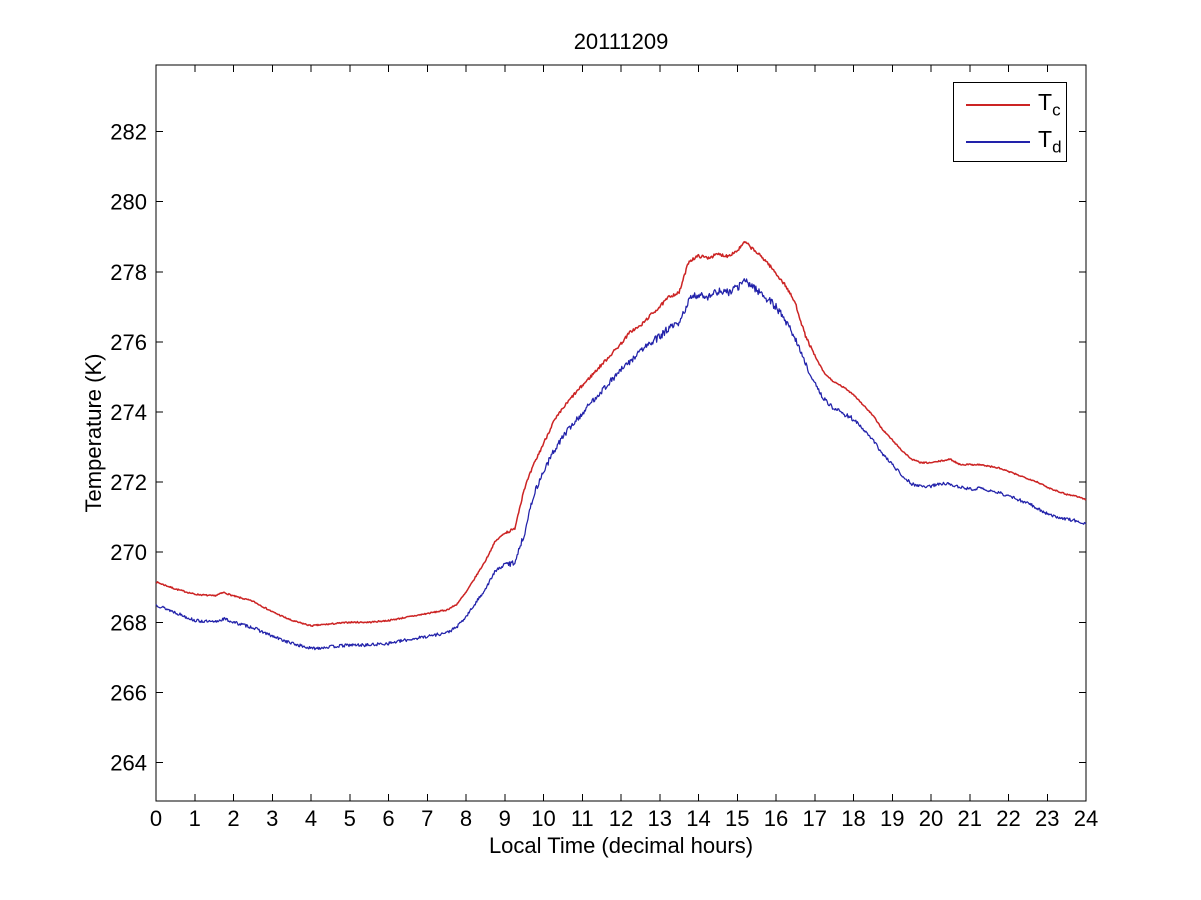 The image size is (1201, 900). I want to click on legend-line-sample-tc, so click(998, 105).